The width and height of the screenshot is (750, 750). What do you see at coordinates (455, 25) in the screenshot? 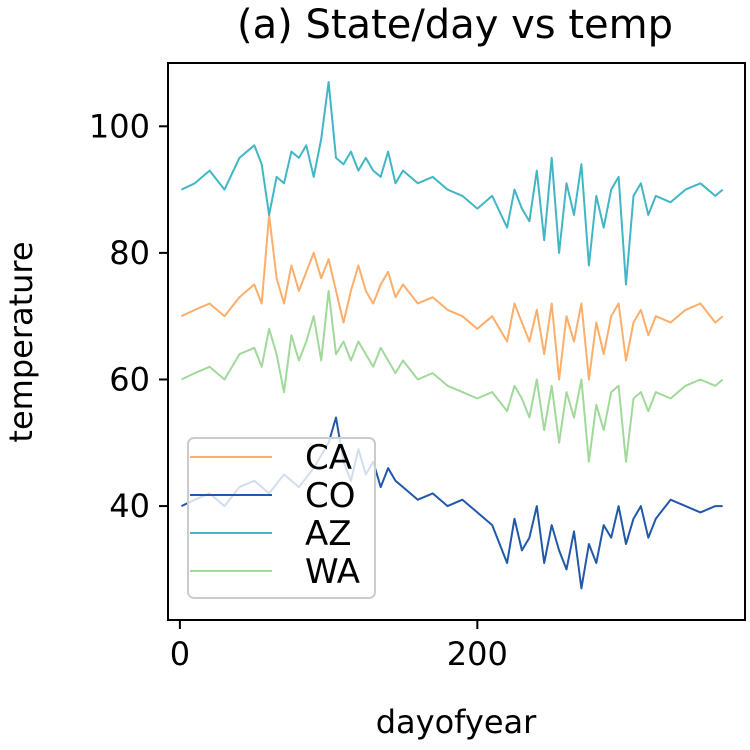
I see `chart-title: (a) State/day vs temp` at bounding box center [455, 25].